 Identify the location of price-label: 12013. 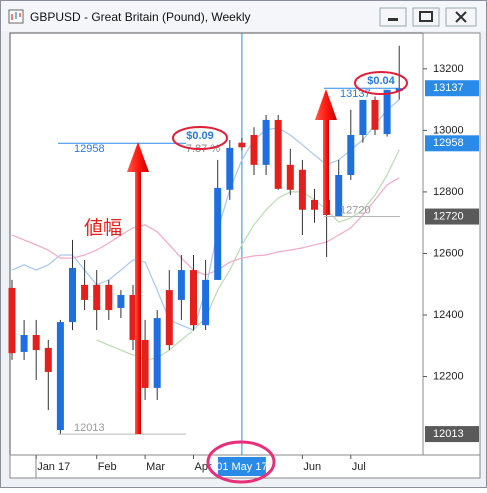
(448, 434).